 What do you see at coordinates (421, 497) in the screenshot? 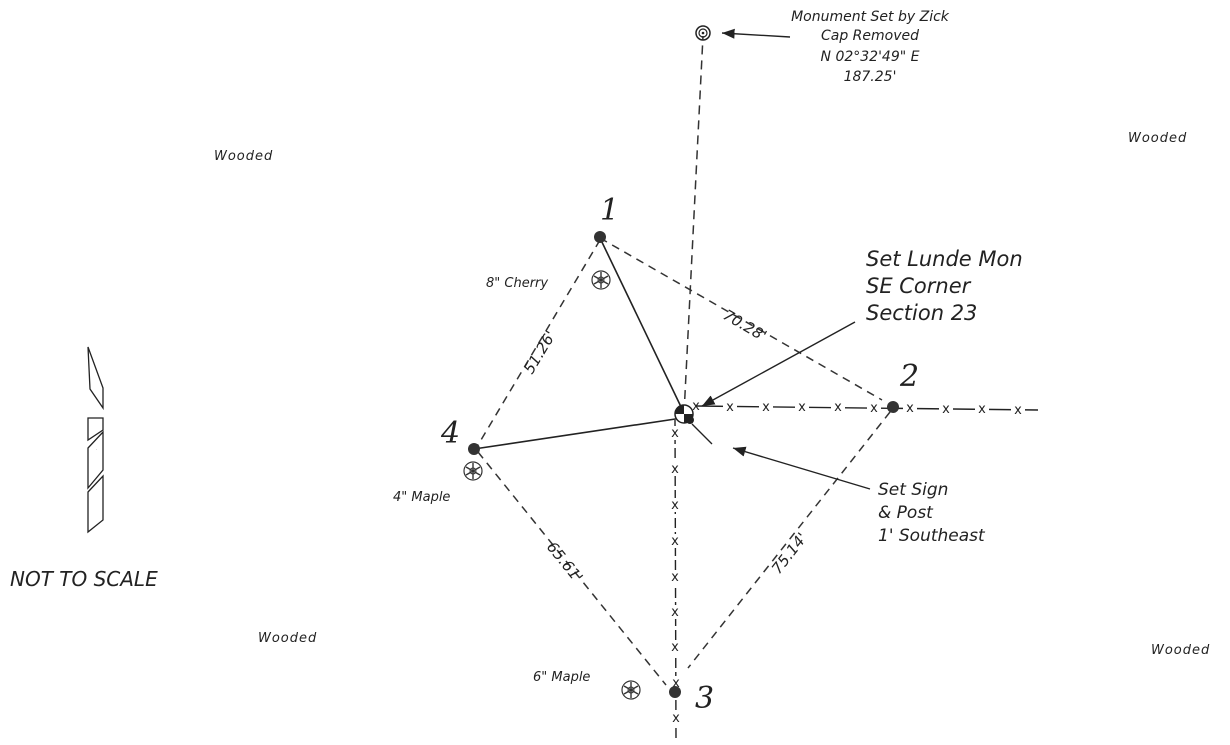
I see `maple-4-label: 4" Maple` at bounding box center [421, 497].